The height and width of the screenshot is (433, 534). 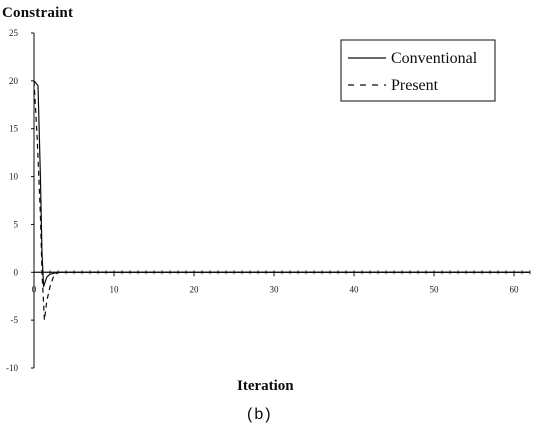 I want to click on x-axis-label: Iteration, so click(x=265, y=386).